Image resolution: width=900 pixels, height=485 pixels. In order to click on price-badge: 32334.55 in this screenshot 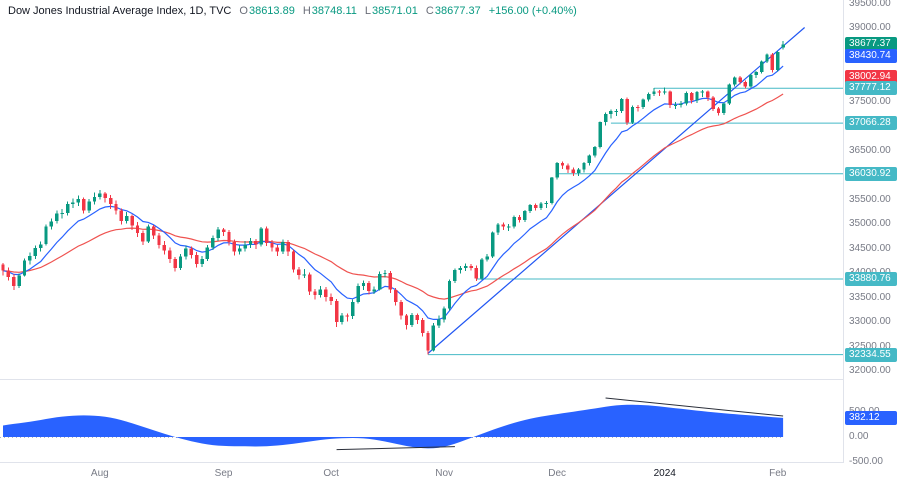, I will do `click(871, 354)`.